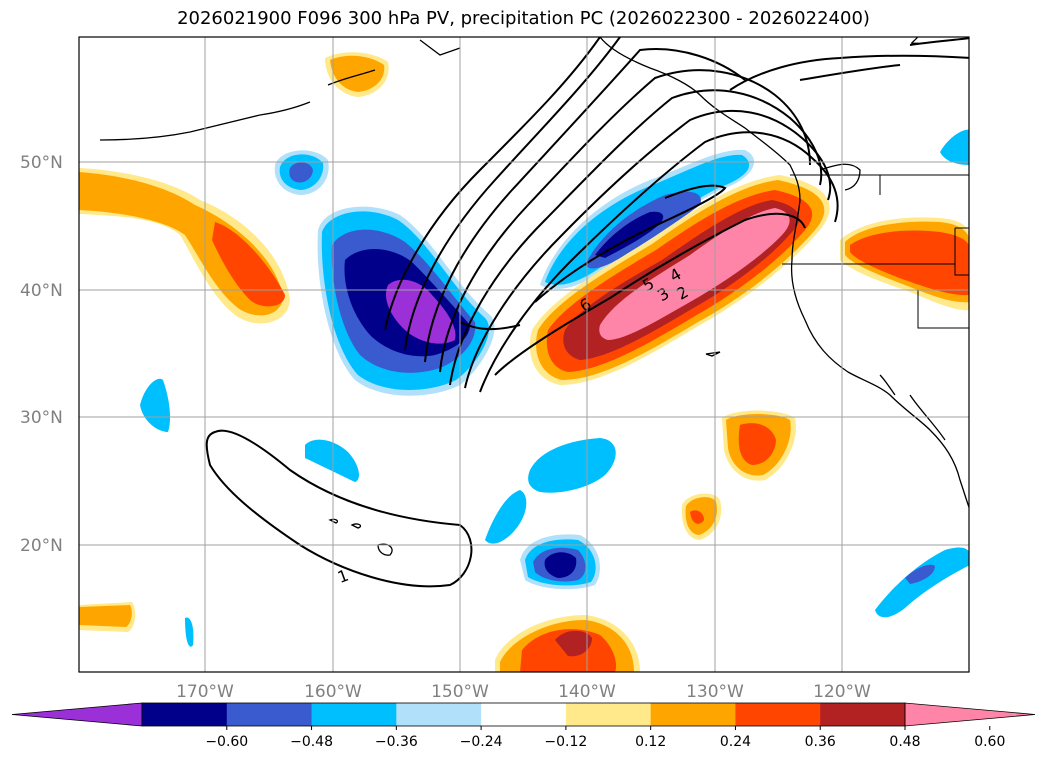  Describe the element at coordinates (904, 264) in the screenshot. I see `east-positive-anomaly` at that location.